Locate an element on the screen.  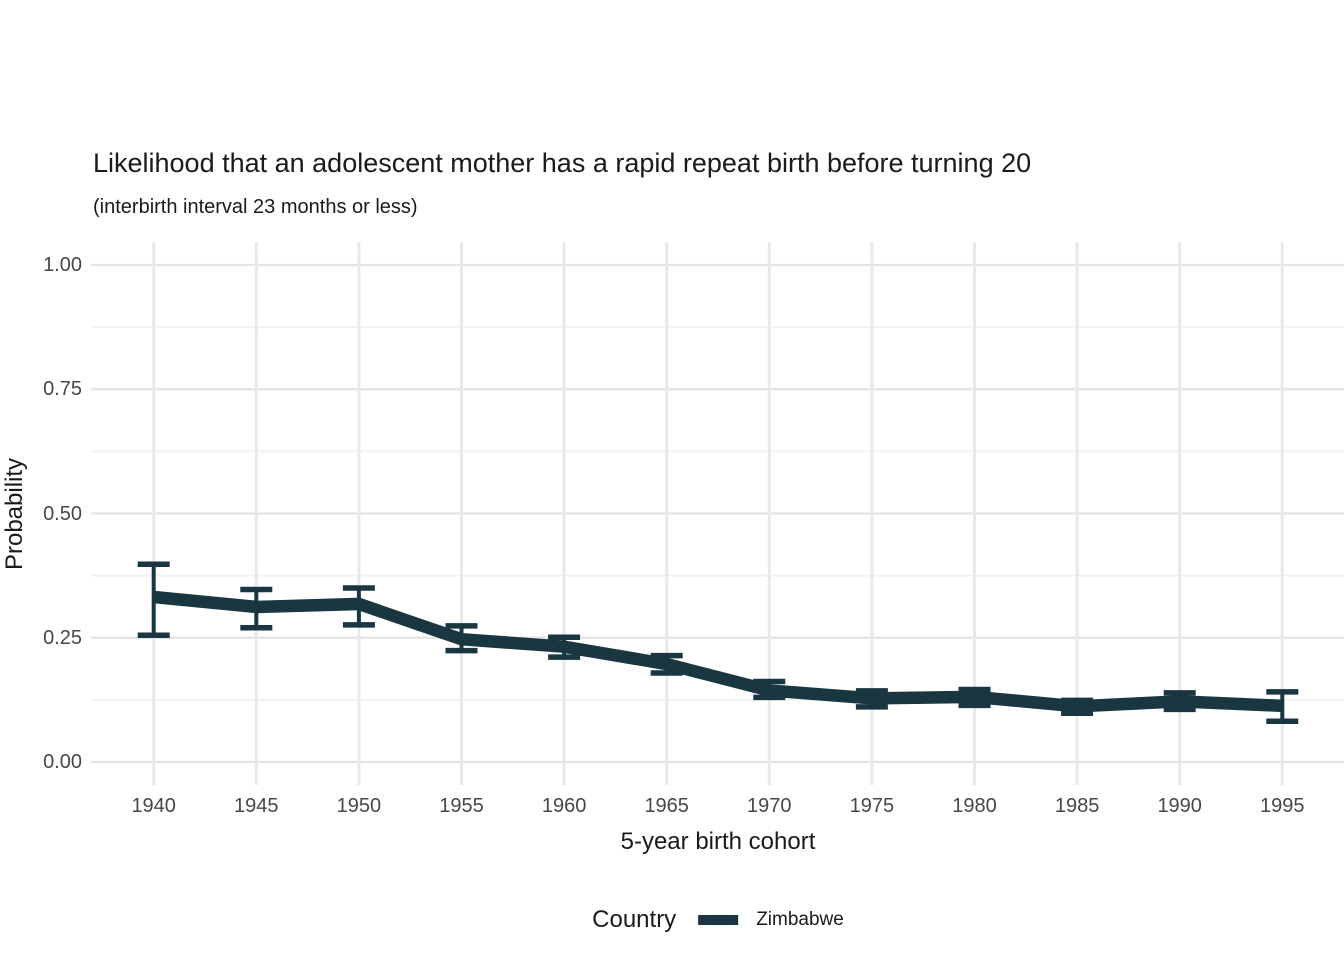
x-tick-label-1990: 1990 is located at coordinates (1179, 806).